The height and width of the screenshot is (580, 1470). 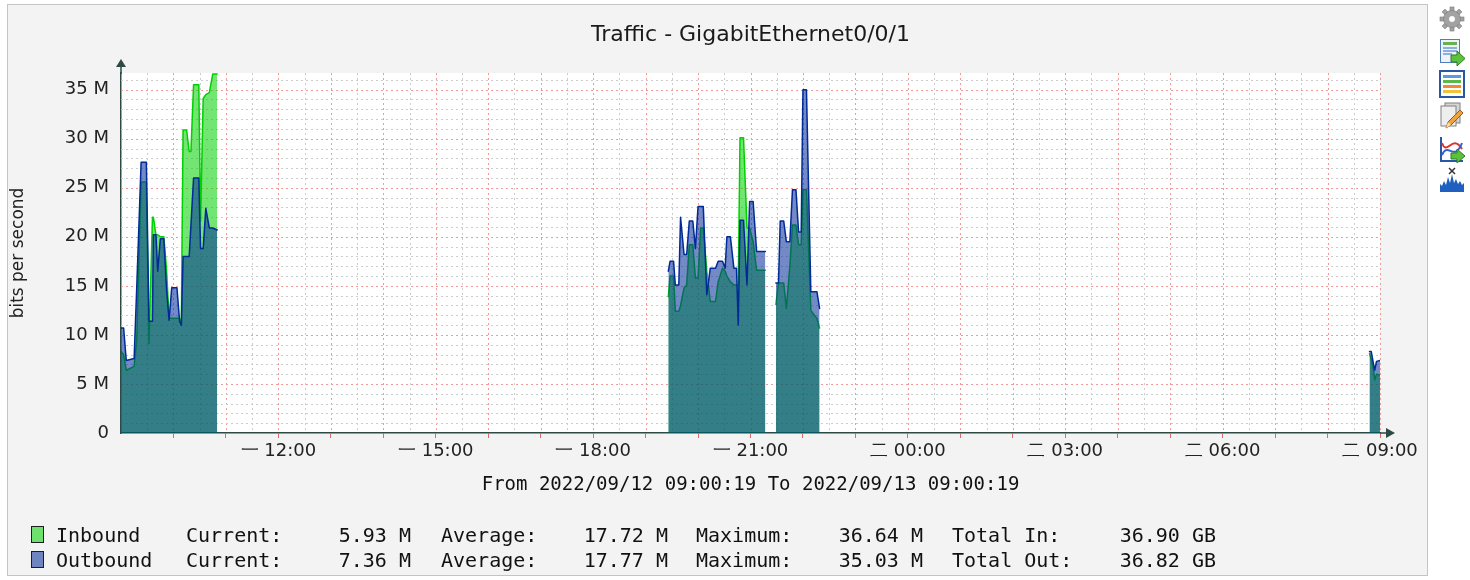 What do you see at coordinates (16, 253) in the screenshot?
I see `y-axis-title: bits per second` at bounding box center [16, 253].